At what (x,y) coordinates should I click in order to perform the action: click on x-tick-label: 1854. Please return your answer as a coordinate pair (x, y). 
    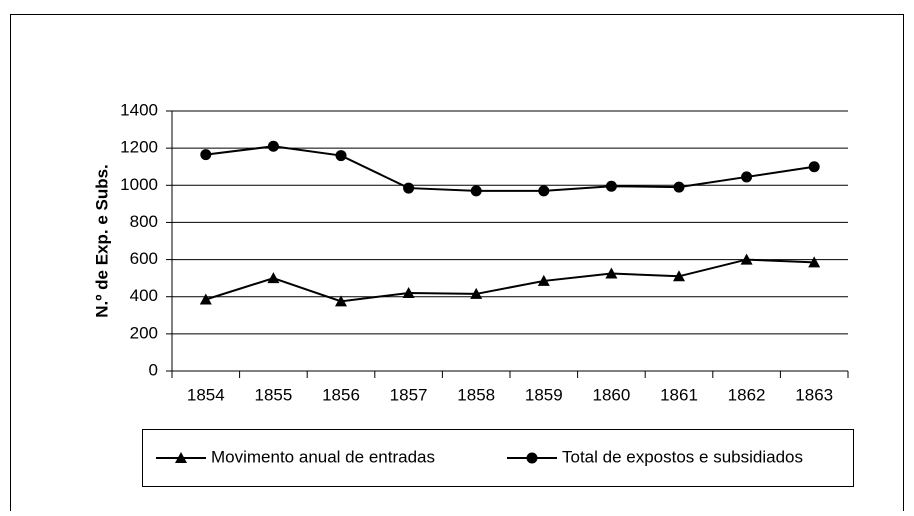
    Looking at the image, I should click on (206, 394).